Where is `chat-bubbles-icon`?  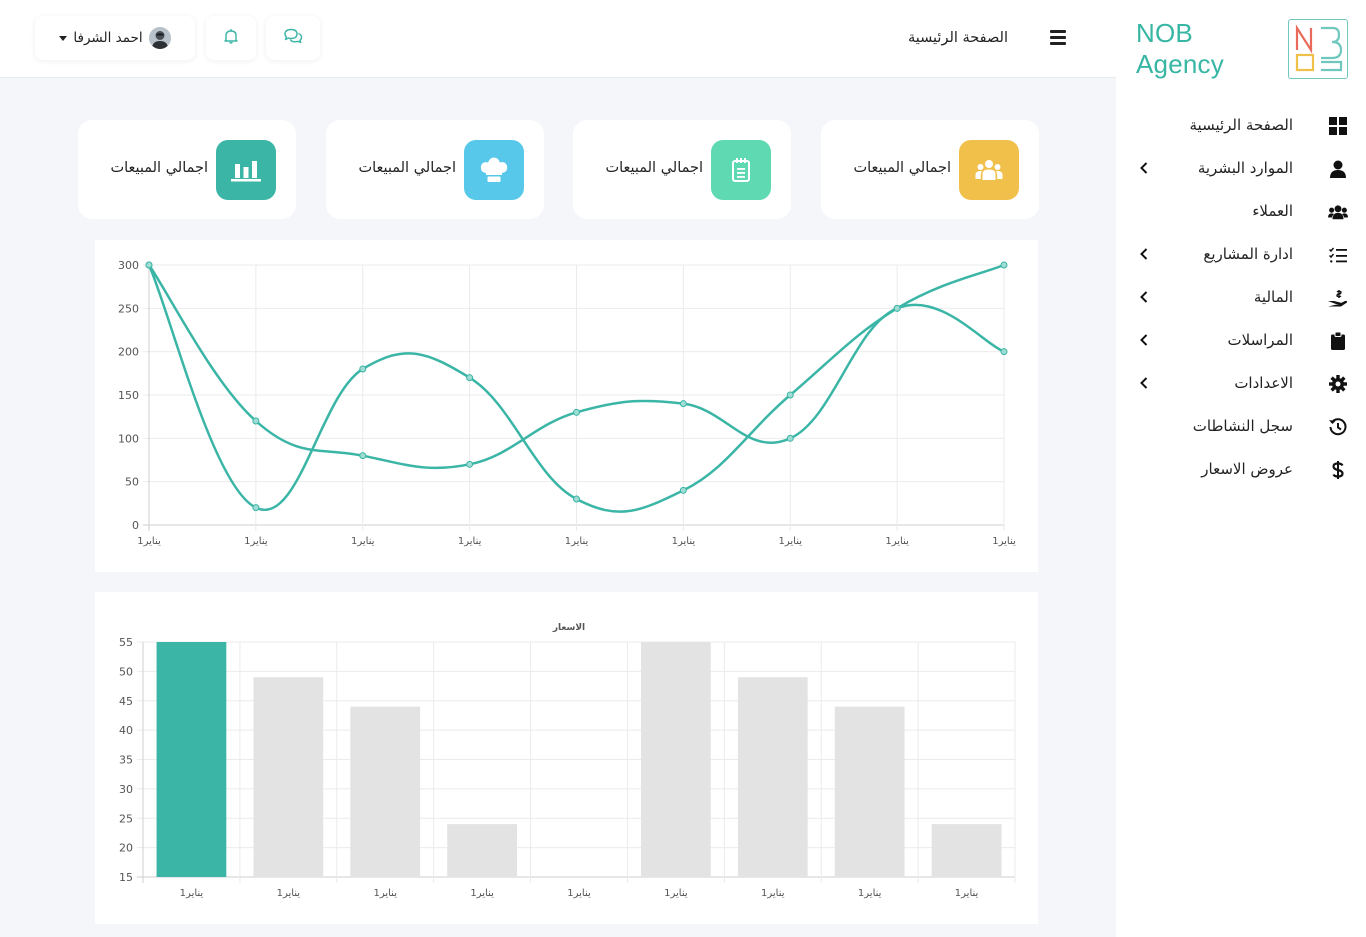
chat-bubbles-icon is located at coordinates (293, 38).